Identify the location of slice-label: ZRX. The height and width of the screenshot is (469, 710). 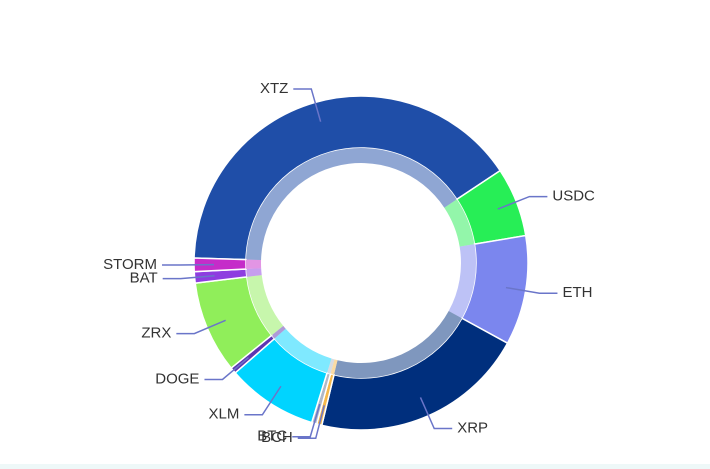
(156, 333).